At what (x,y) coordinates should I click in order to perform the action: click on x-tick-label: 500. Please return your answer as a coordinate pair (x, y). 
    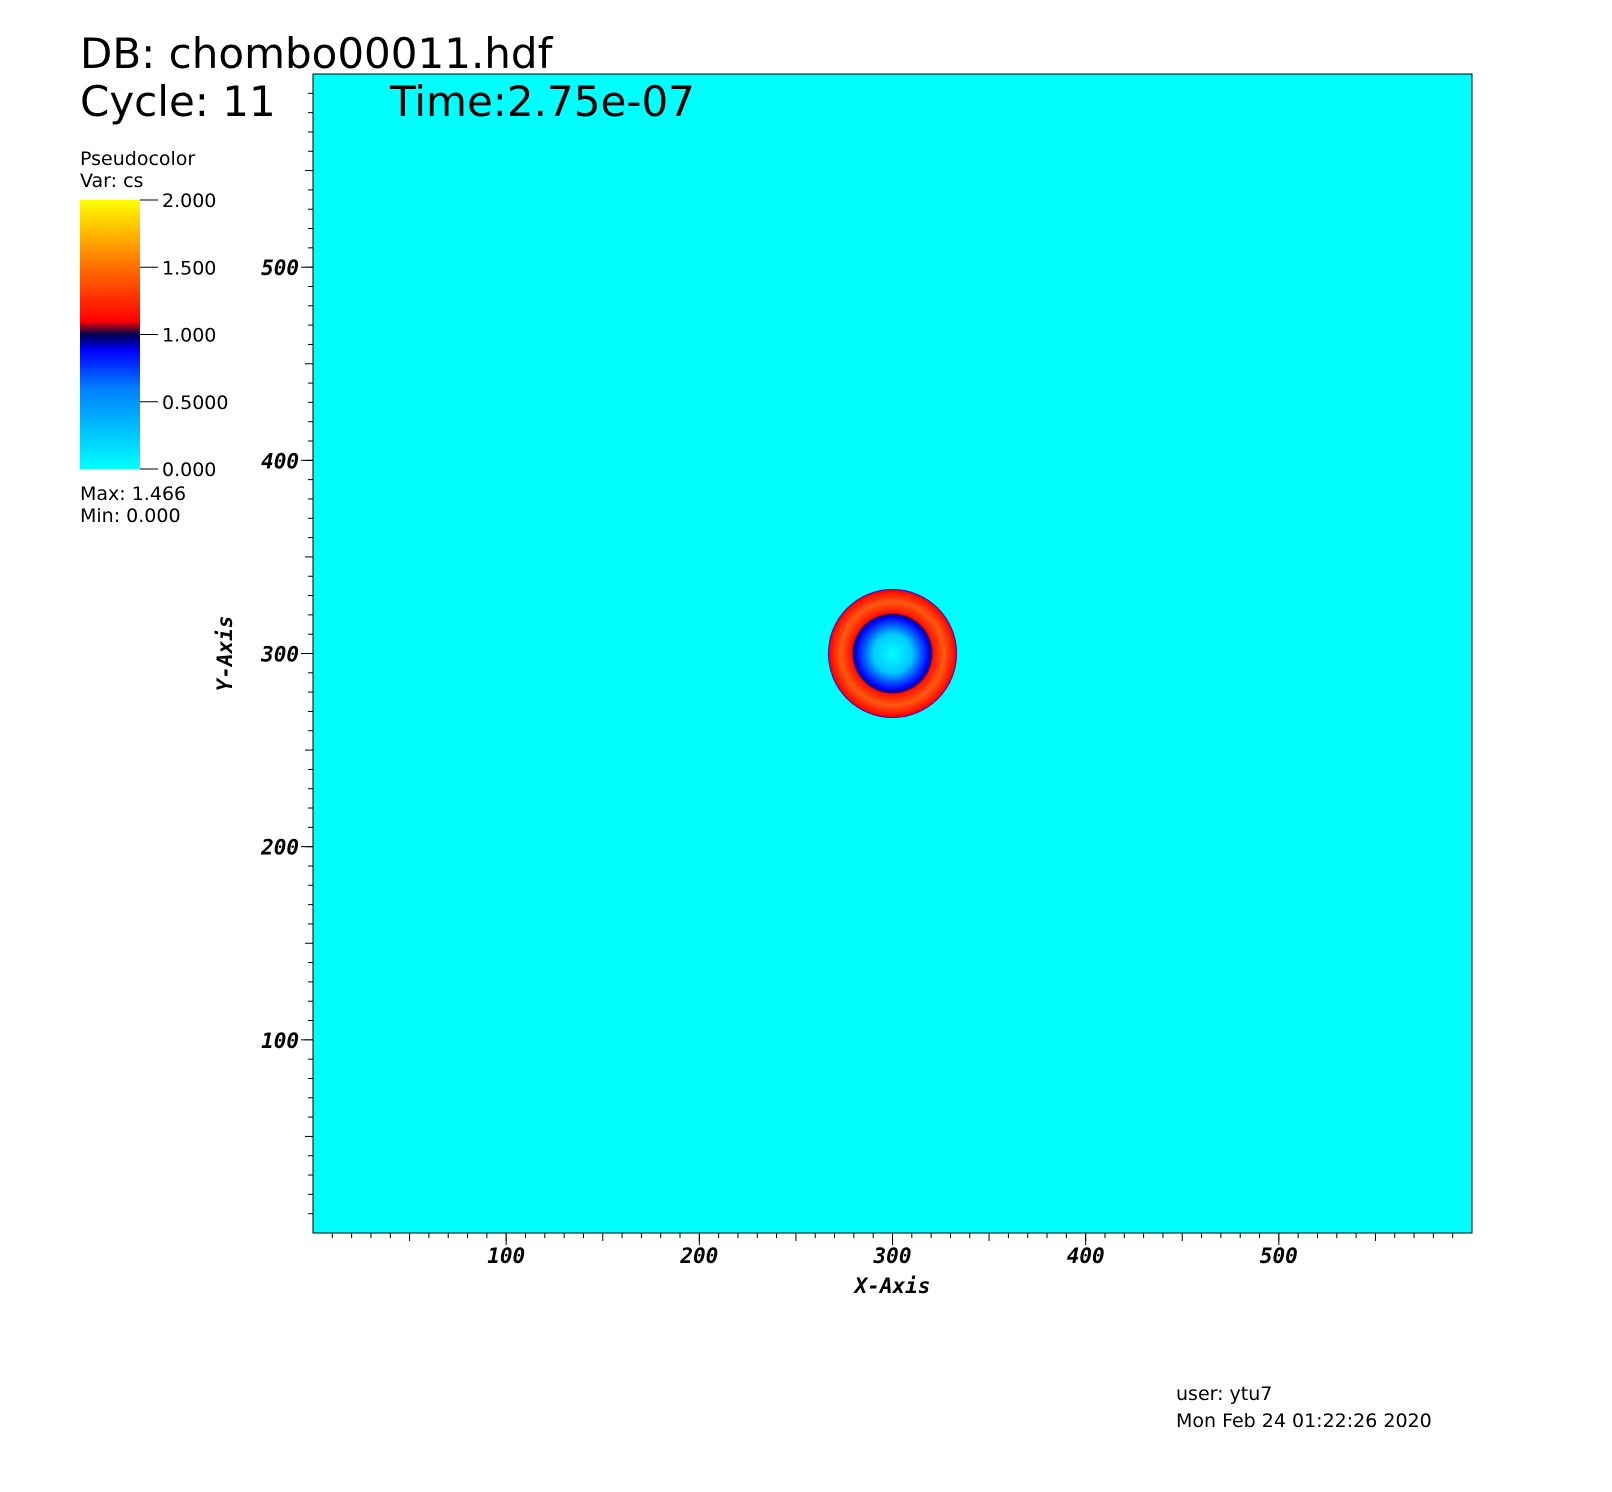
    Looking at the image, I should click on (1279, 1256).